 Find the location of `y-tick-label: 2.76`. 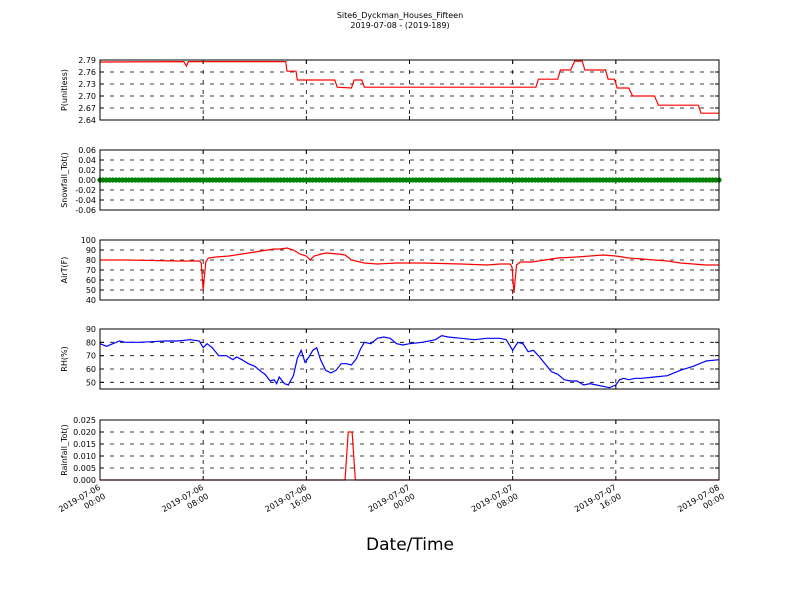

y-tick-label: 2.76 is located at coordinates (87, 72).